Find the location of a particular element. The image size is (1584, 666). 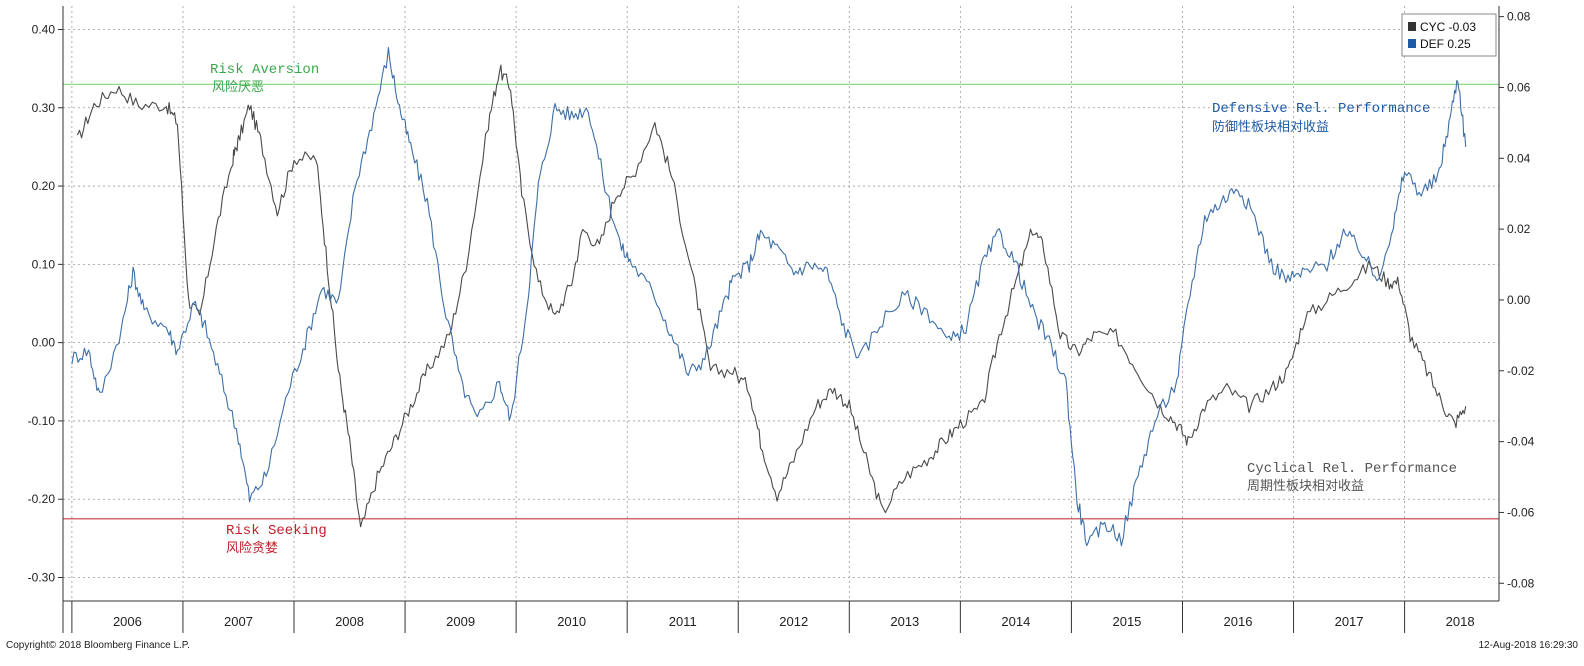

legend-swatch-cyc is located at coordinates (1412, 26).